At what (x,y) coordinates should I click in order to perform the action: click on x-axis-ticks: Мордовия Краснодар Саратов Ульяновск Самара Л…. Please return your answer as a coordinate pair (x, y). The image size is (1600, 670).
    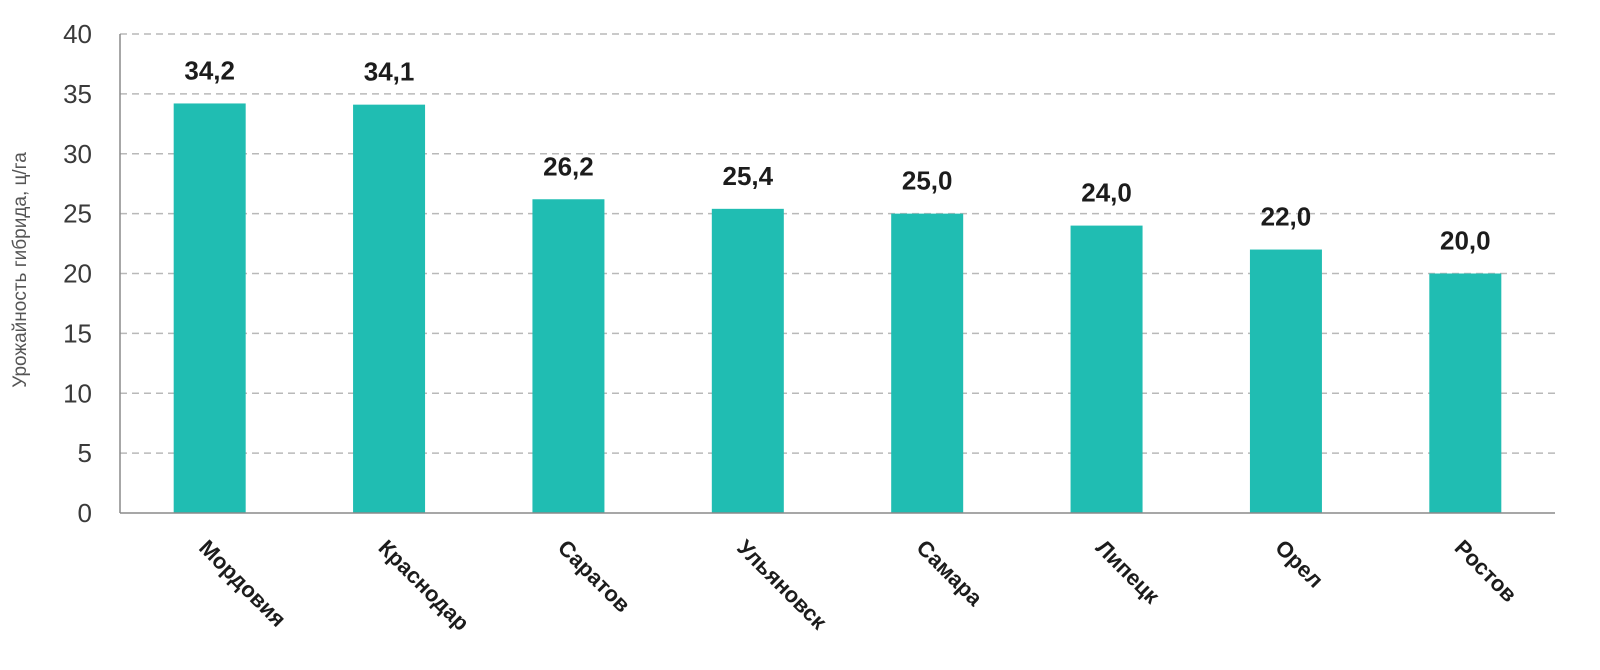
    Looking at the image, I should click on (858, 585).